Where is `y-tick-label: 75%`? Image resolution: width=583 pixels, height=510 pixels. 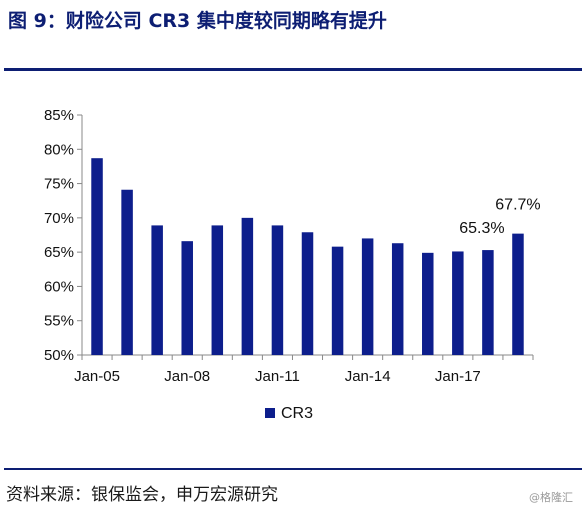
y-tick-label: 75% is located at coordinates (59, 184).